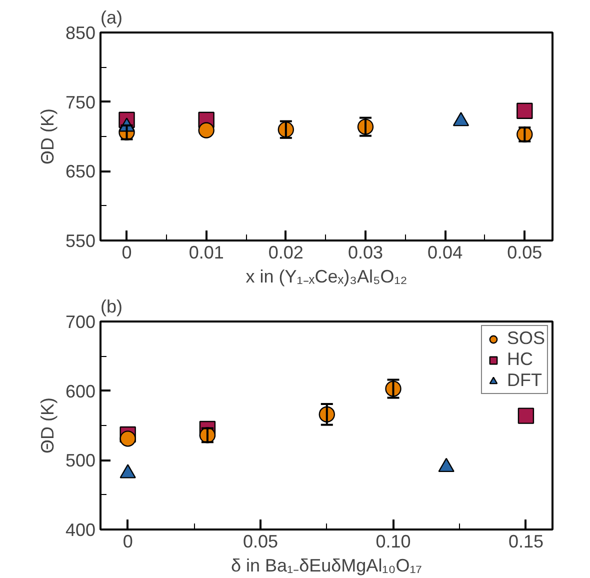 This screenshot has width=590, height=578. Describe the element at coordinates (524, 380) in the screenshot. I see `legend-label: DFT` at that location.